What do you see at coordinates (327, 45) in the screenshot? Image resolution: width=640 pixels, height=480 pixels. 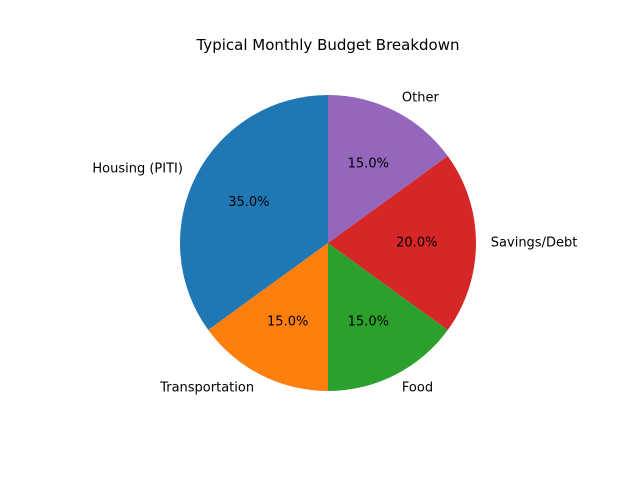 I see `chart-title: Typical Monthly Budget Breakdown` at bounding box center [327, 45].